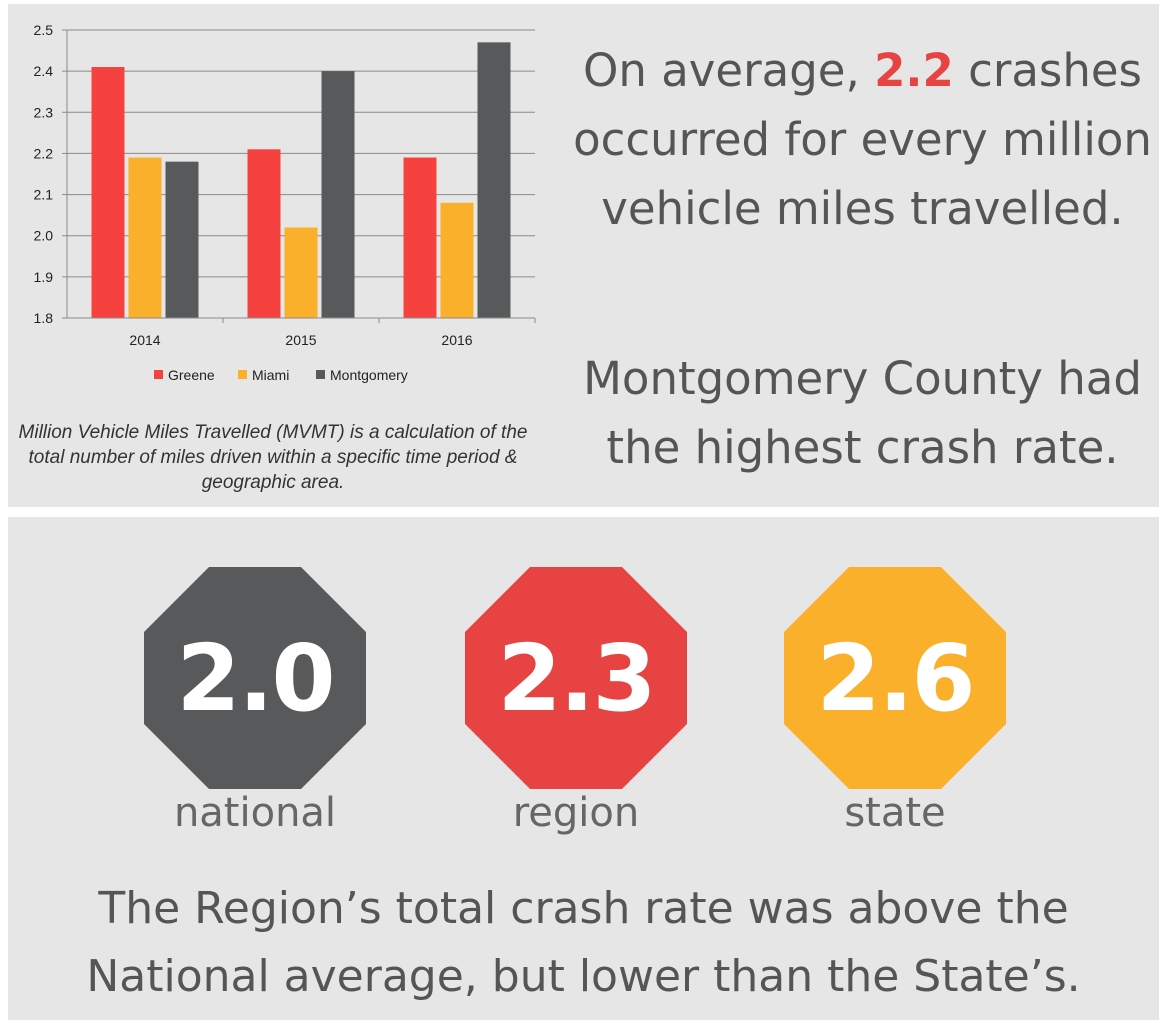  Describe the element at coordinates (44, 153) in the screenshot. I see `y-tick-label: 2.2` at that location.